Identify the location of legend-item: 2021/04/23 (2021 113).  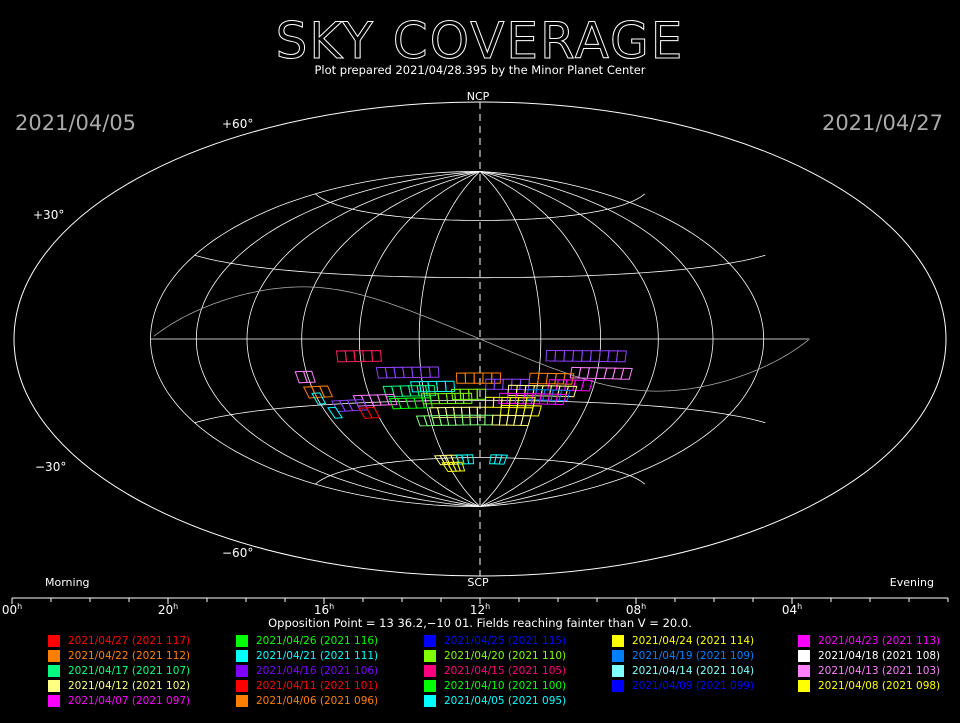
(869, 641).